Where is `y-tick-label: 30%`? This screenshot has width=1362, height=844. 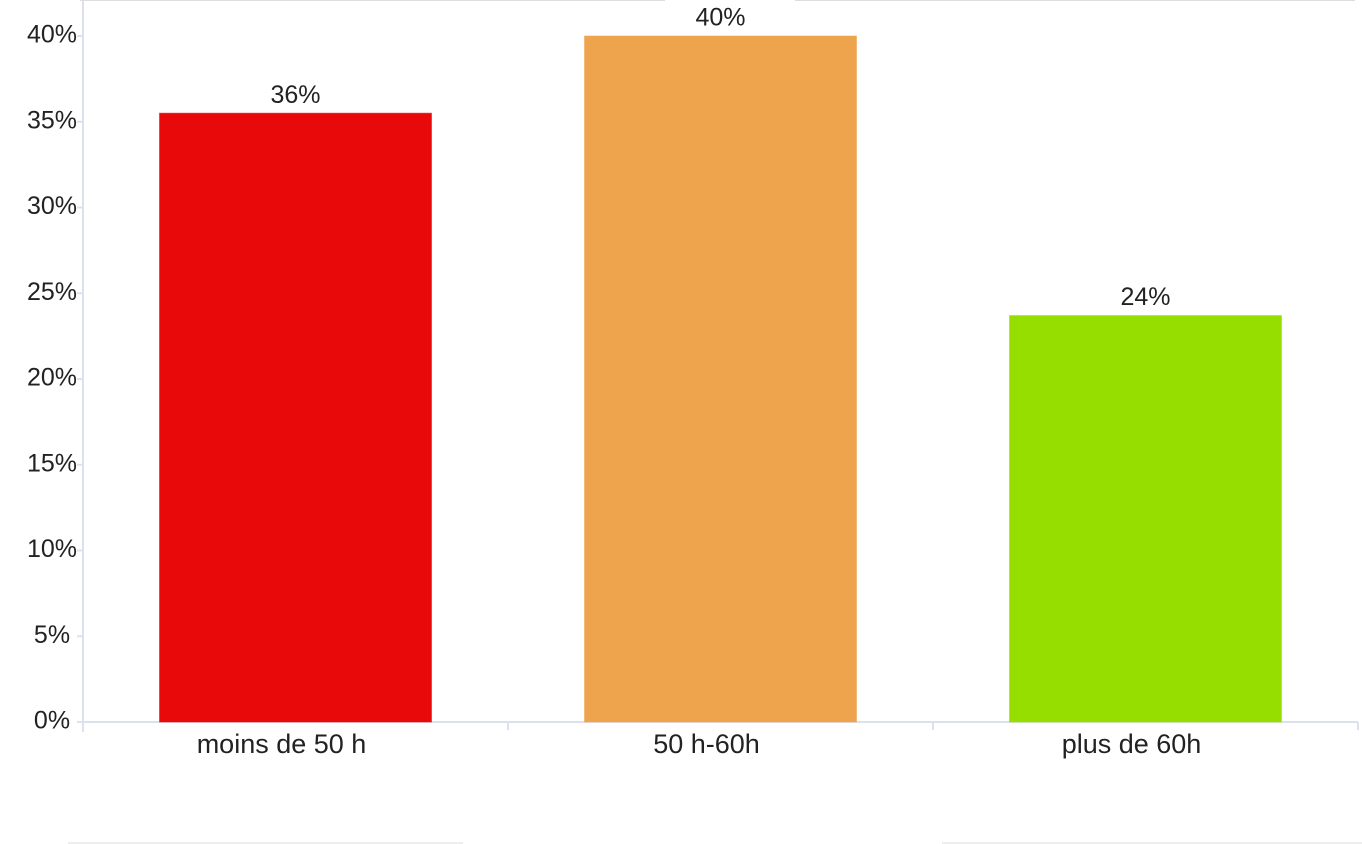
y-tick-label: 30% is located at coordinates (52, 206).